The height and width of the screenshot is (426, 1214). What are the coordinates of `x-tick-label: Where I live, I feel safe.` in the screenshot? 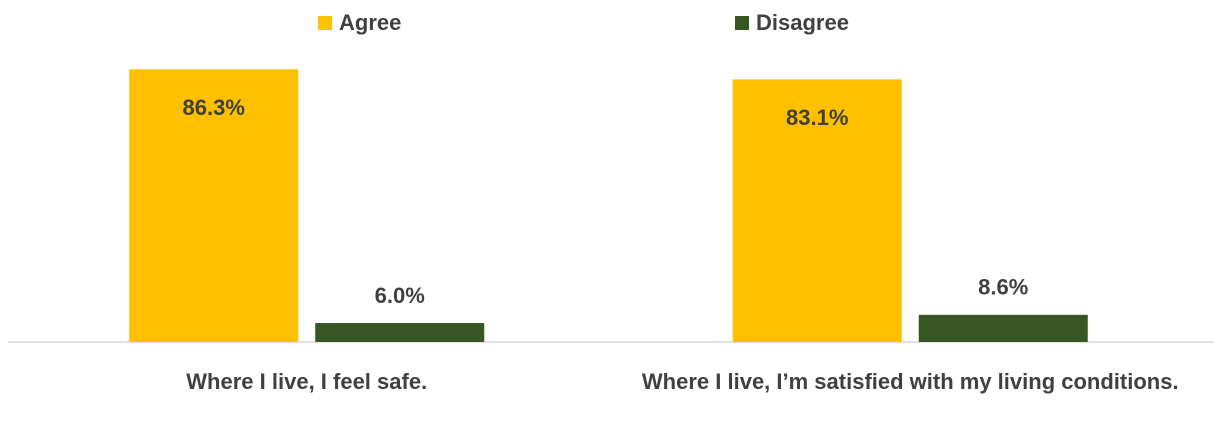 It's located at (307, 381).